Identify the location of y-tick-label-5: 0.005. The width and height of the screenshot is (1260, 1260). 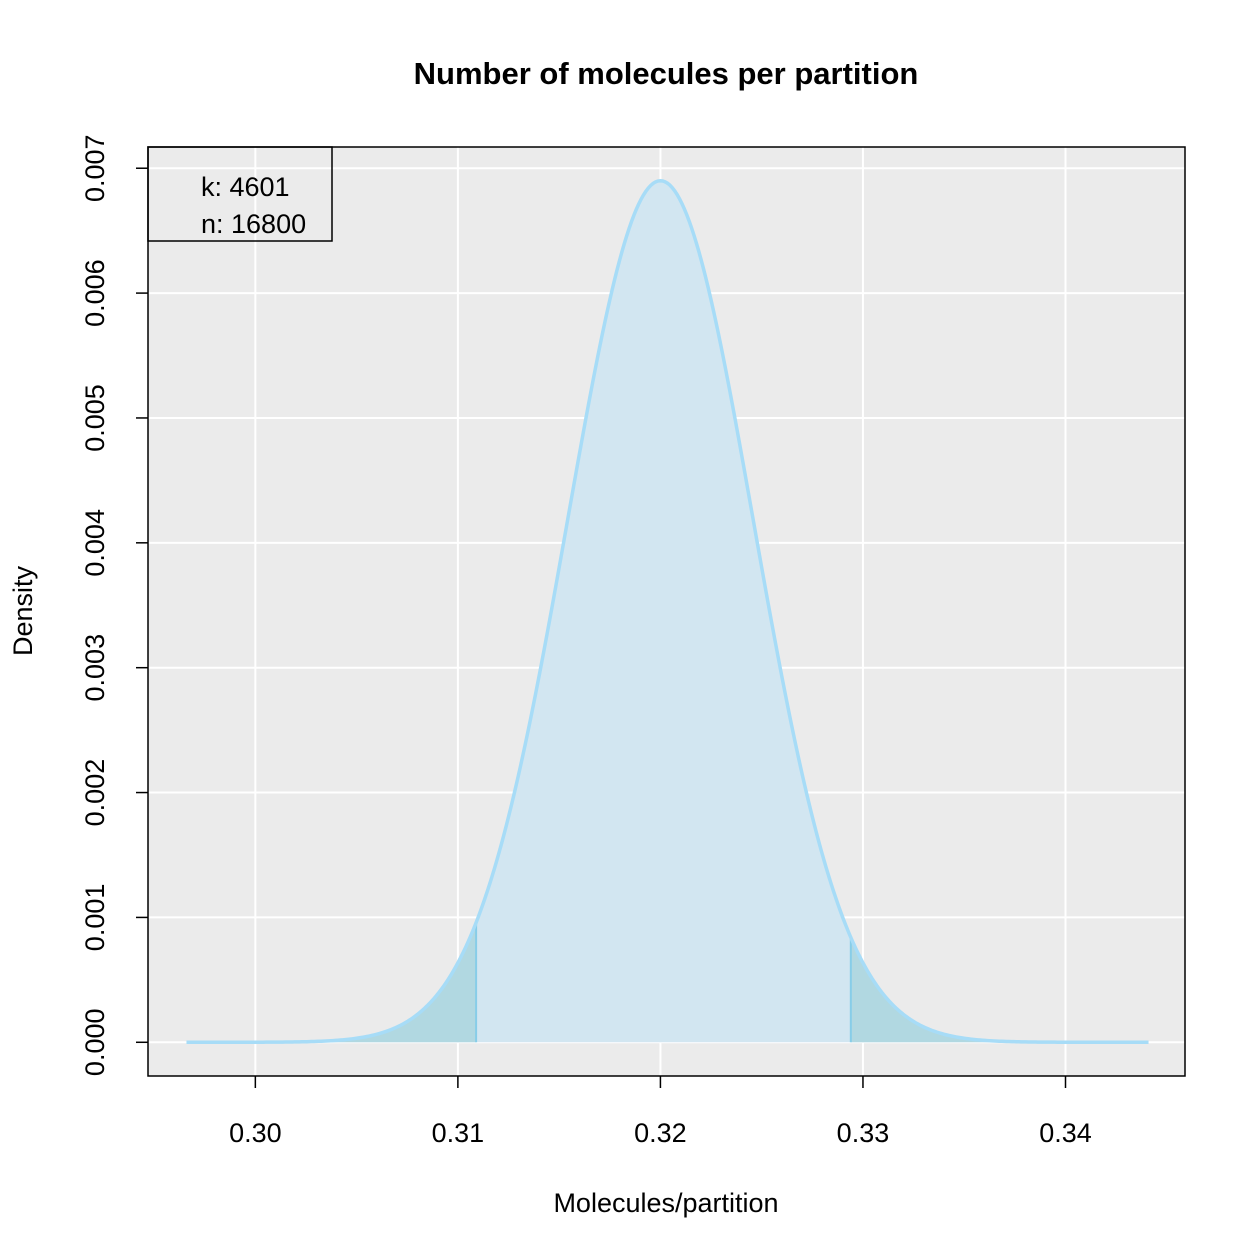
(95, 418).